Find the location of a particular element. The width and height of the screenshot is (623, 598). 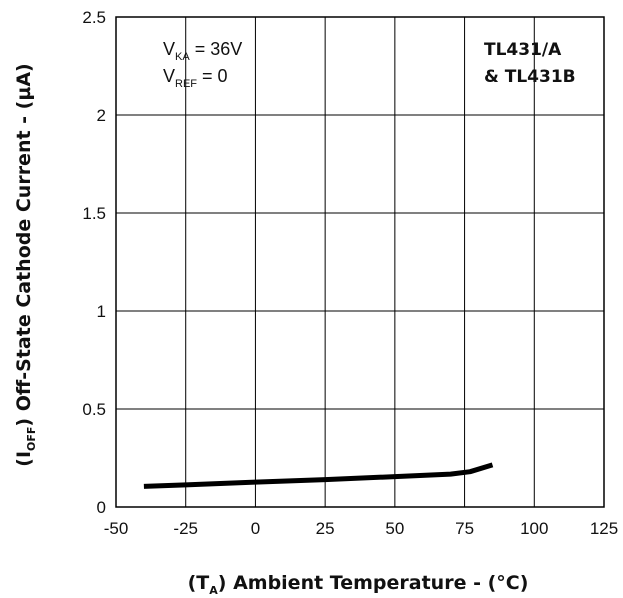

condition-vref: VREF = 0 is located at coordinates (195, 78).